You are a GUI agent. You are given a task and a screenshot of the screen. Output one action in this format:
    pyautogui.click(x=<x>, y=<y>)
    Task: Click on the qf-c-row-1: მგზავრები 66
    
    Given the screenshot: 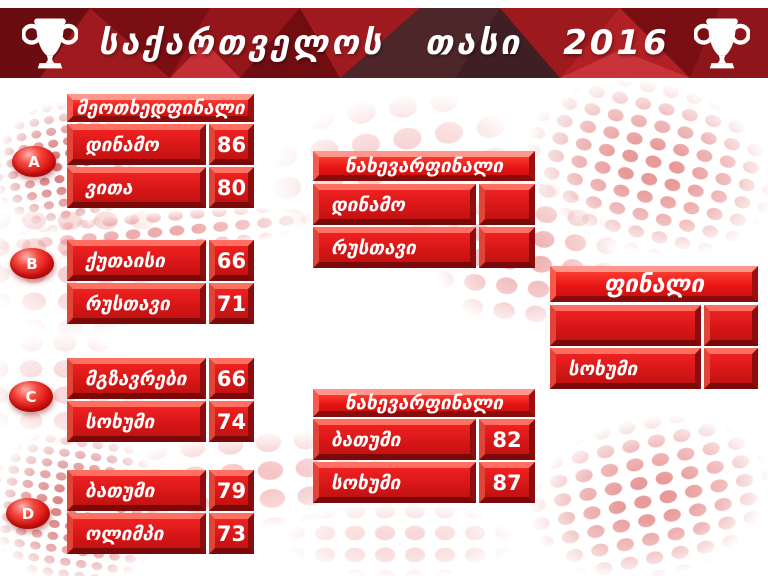 What is the action you would take?
    pyautogui.click(x=160, y=378)
    